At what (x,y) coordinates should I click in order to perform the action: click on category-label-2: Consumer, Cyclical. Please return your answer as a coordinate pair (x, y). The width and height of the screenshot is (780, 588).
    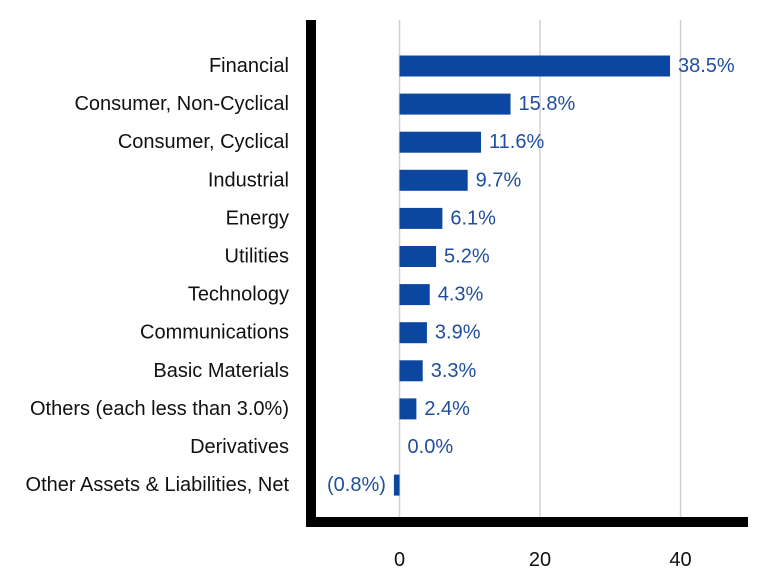
    Looking at the image, I should click on (203, 142).